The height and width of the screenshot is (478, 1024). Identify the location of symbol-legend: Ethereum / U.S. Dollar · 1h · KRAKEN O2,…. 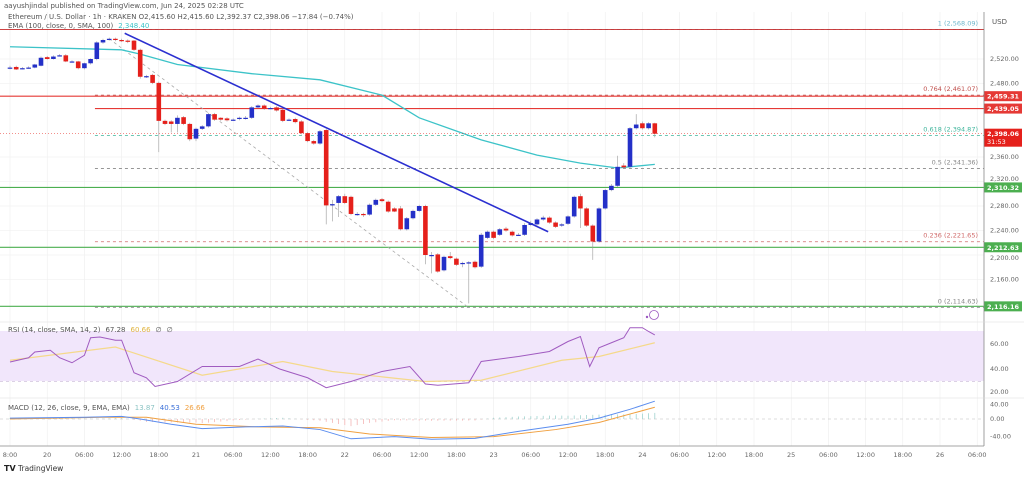
(181, 17).